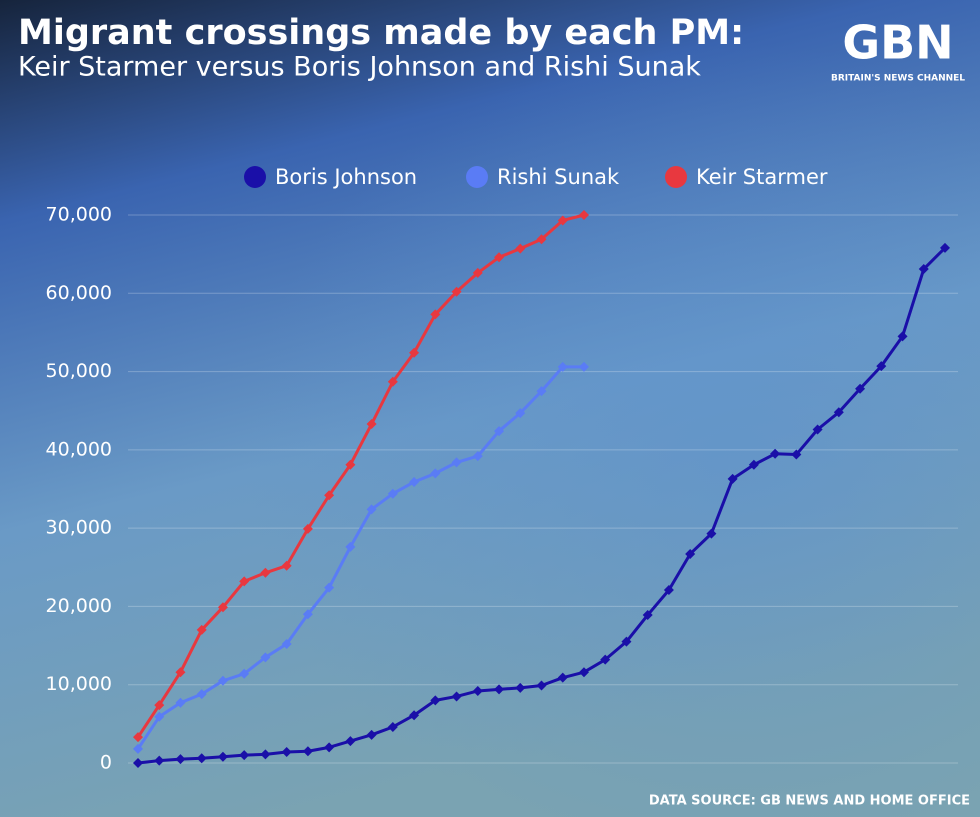  Describe the element at coordinates (79, 606) in the screenshot. I see `y-tick-label: 20,000` at that location.